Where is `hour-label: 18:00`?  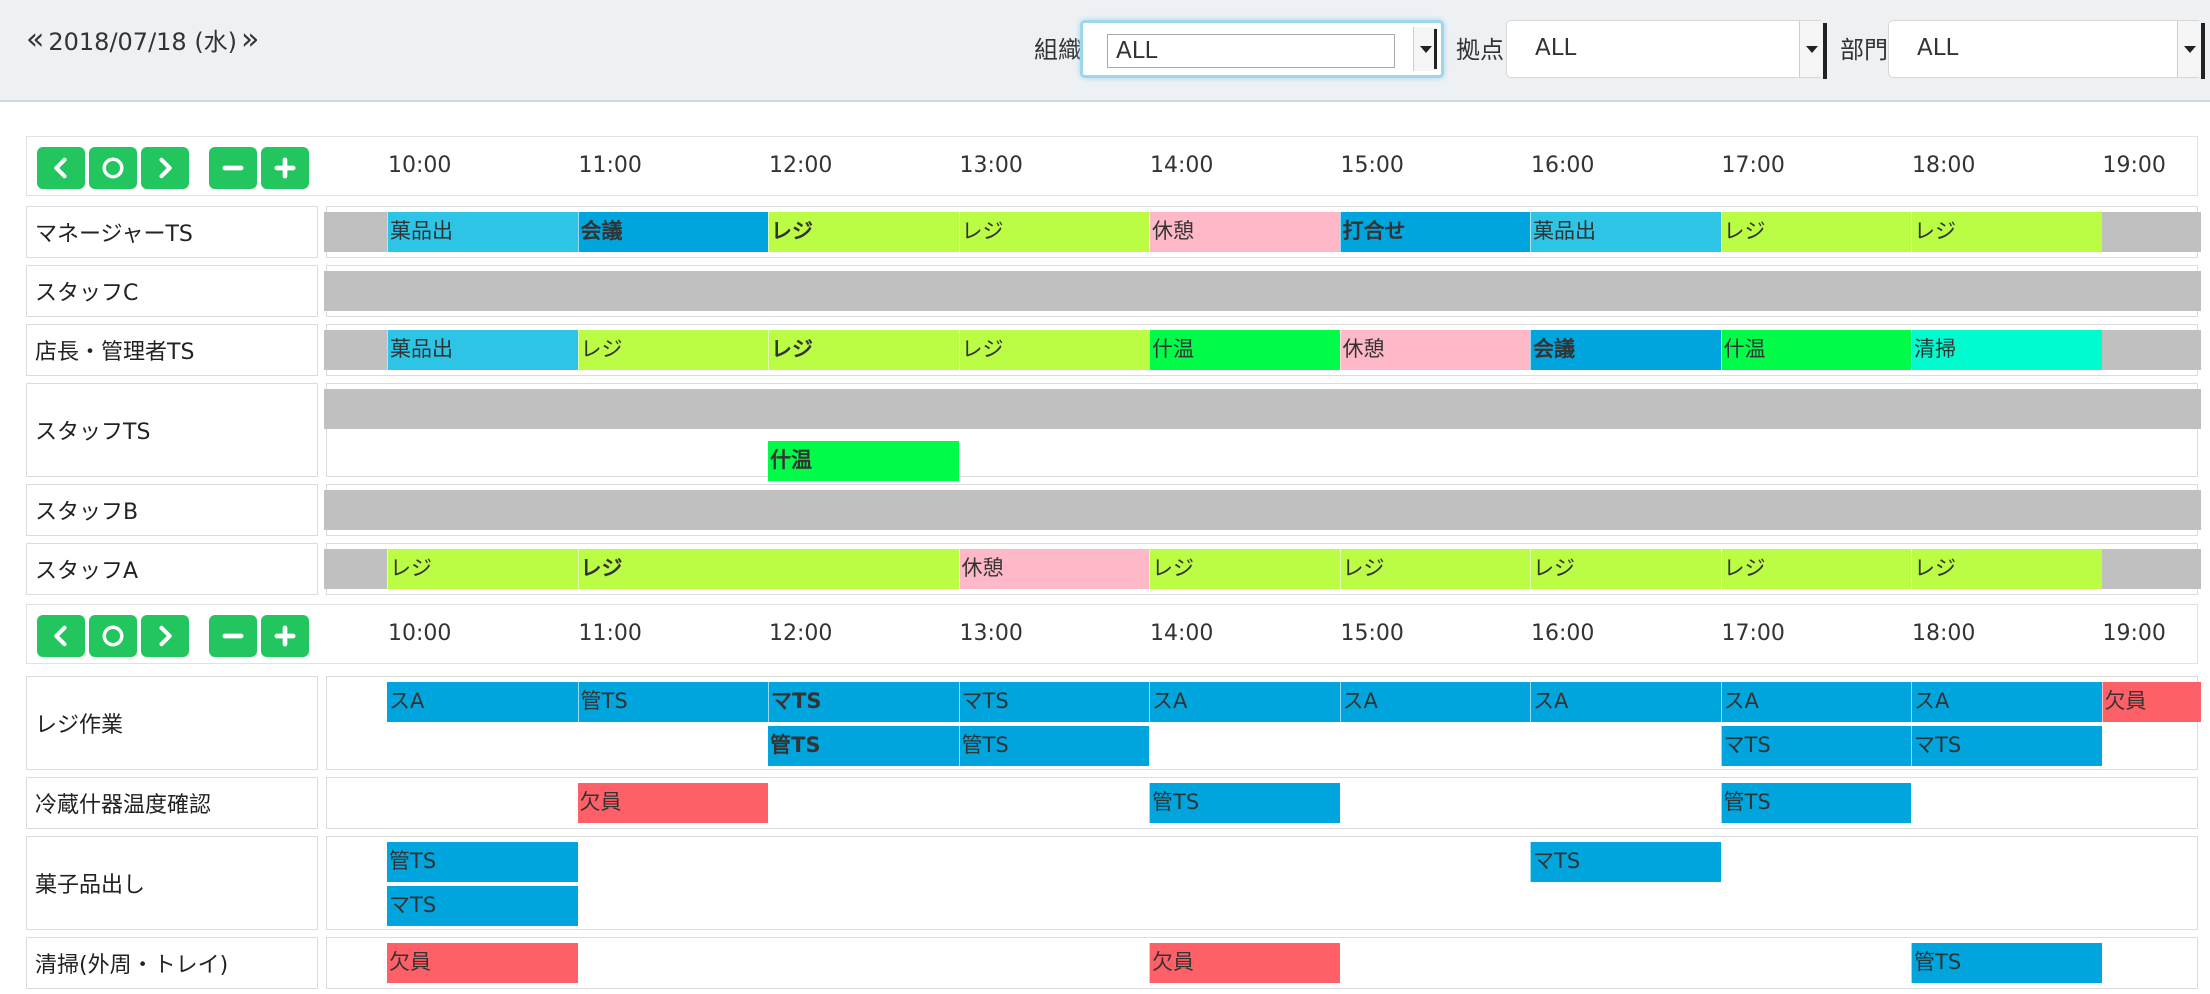
hour-label: 18:00 is located at coordinates (1944, 165).